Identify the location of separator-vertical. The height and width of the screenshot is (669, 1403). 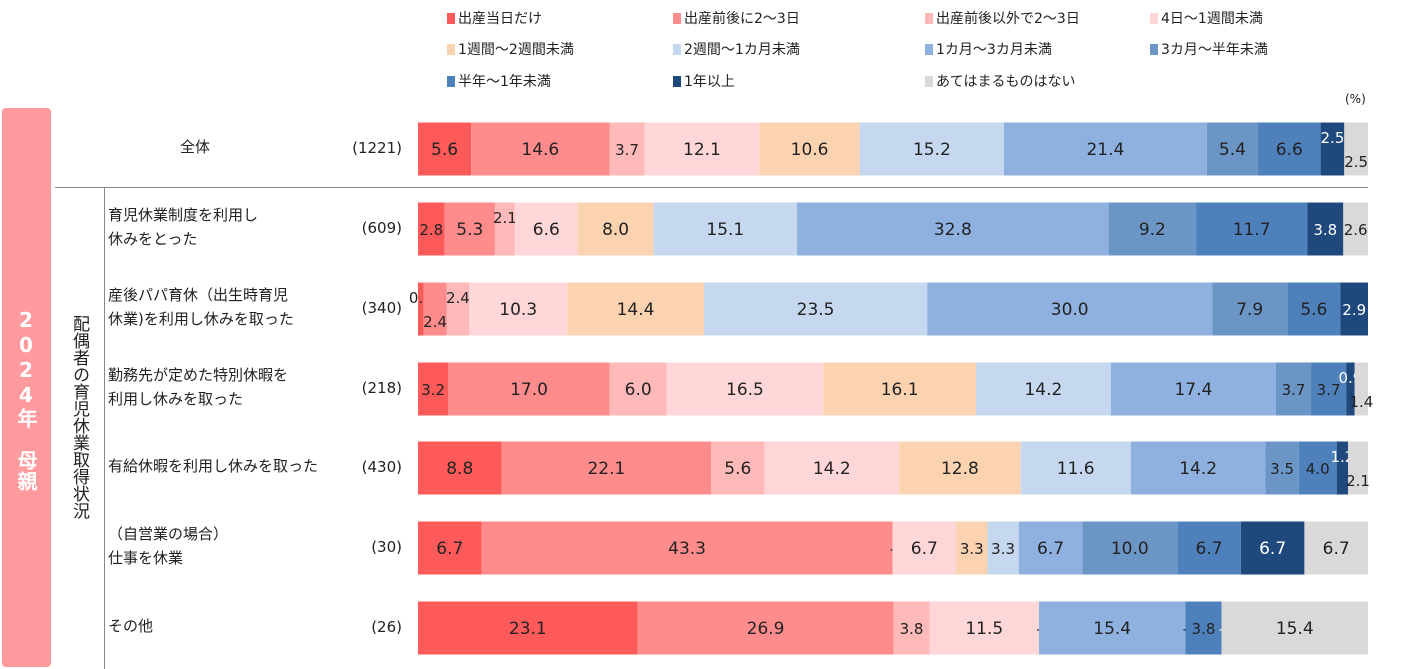
(104, 428).